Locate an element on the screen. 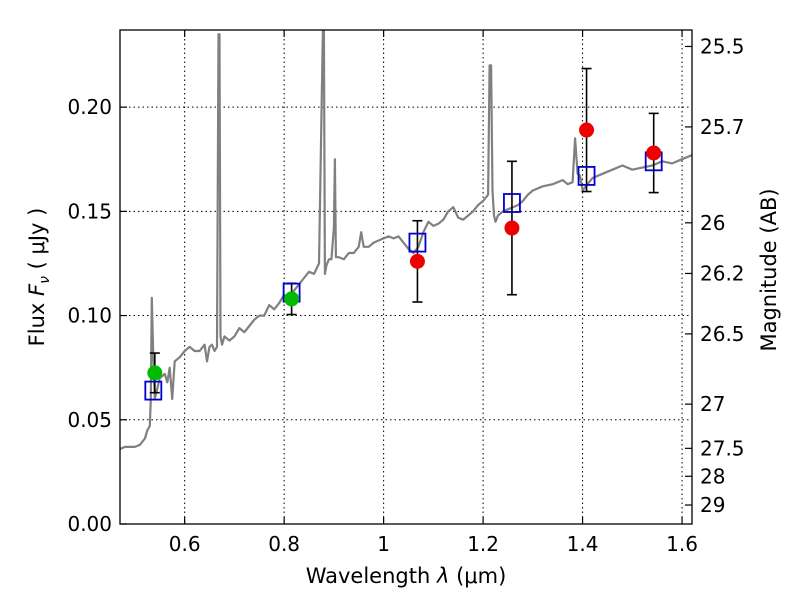 This screenshot has height=600, width=800. y-axis-label: Flux Fν ( μJy ) is located at coordinates (39, 277).